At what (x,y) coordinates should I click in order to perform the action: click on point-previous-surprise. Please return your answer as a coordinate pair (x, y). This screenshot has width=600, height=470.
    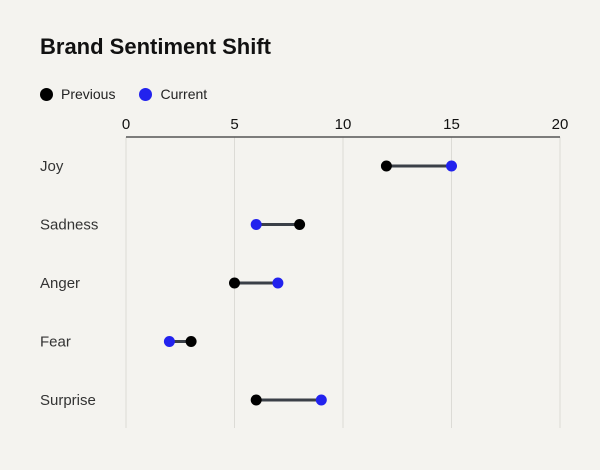
    Looking at the image, I should click on (256, 400).